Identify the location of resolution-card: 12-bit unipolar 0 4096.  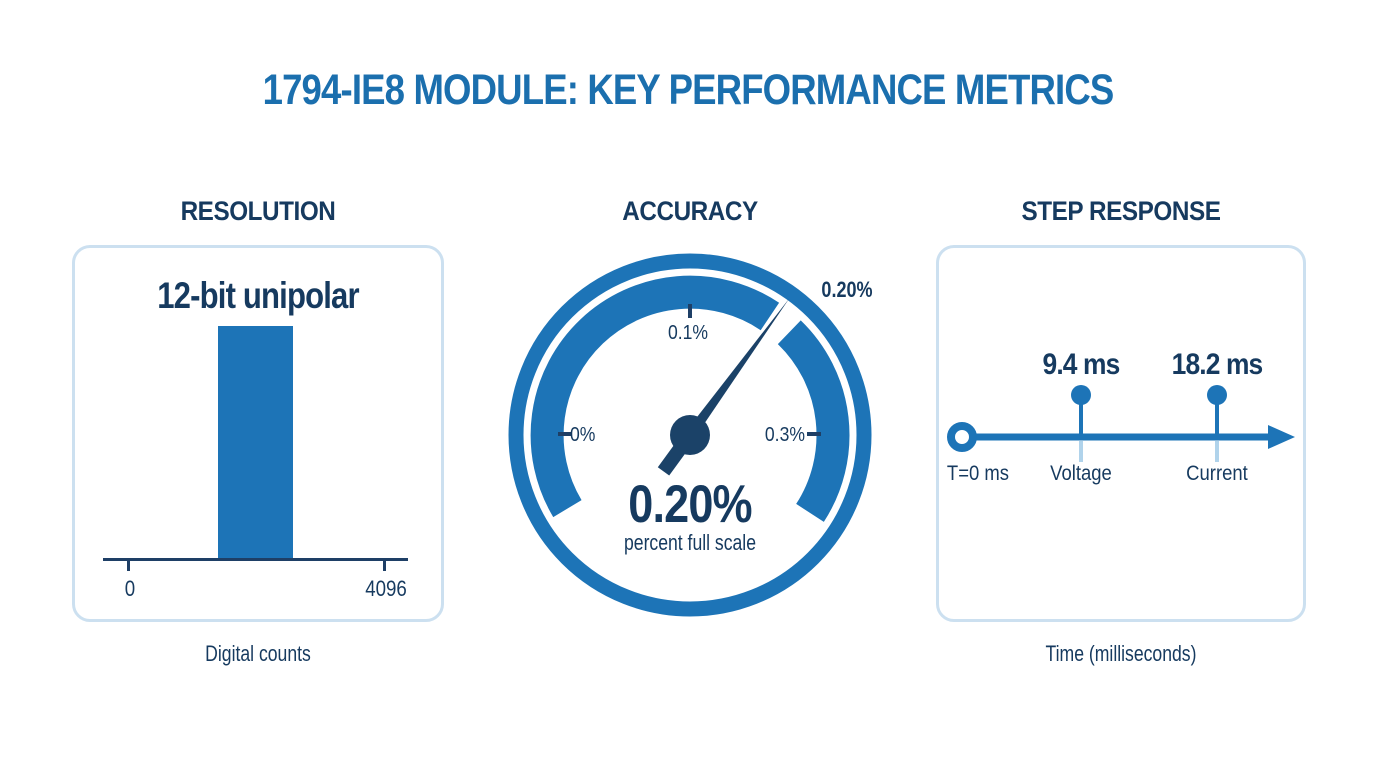
(258, 433).